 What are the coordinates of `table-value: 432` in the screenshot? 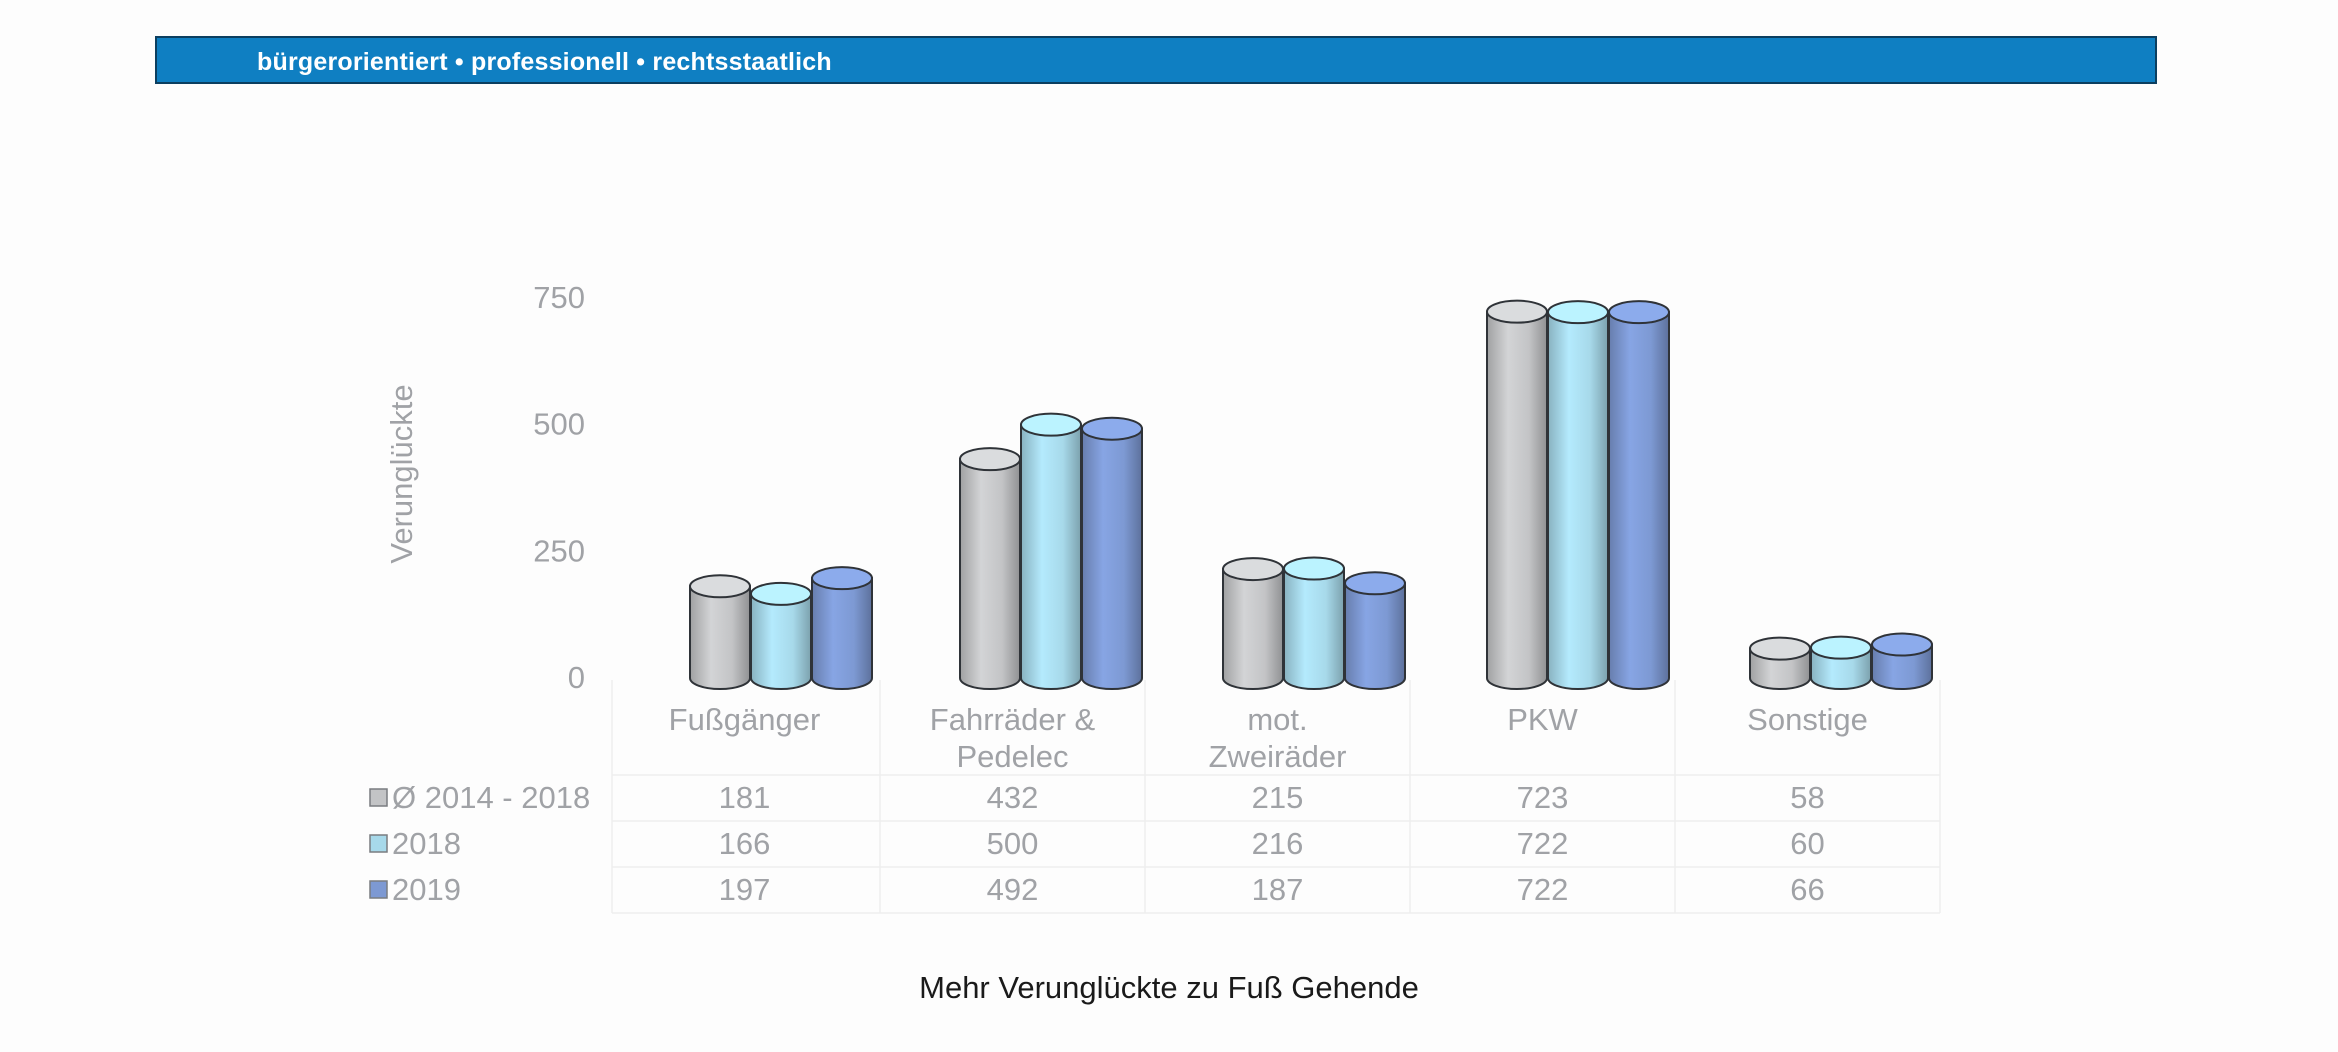 It's located at (1013, 797).